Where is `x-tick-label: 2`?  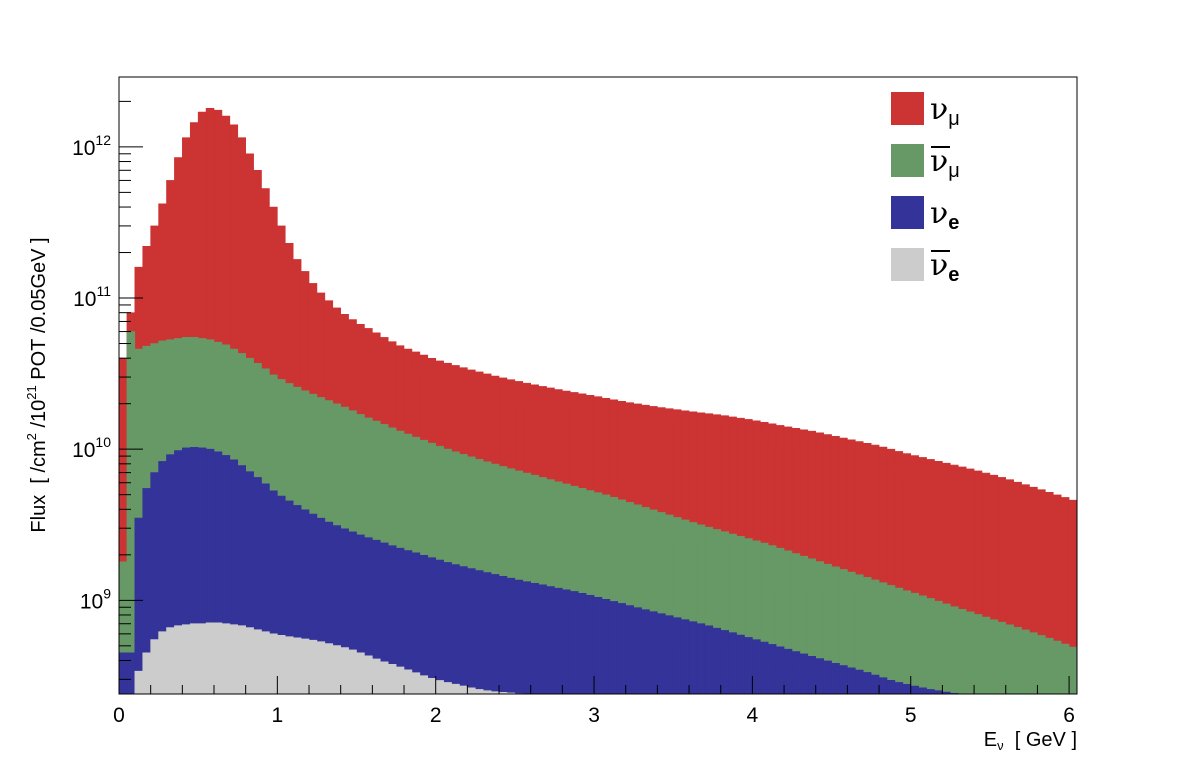
x-tick-label: 2 is located at coordinates (436, 715).